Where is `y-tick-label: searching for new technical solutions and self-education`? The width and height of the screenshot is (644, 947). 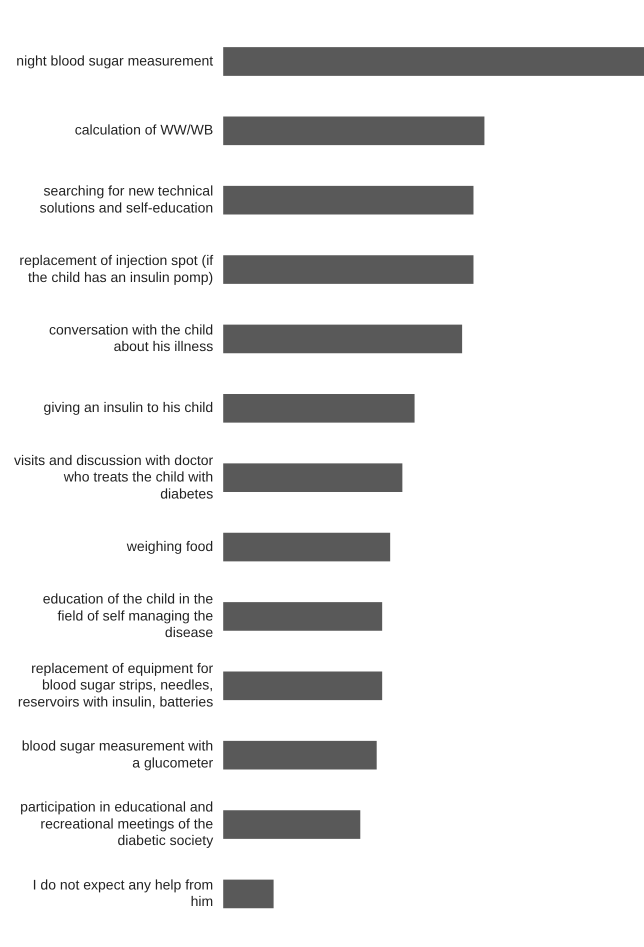 y-tick-label: searching for new technical solutions and self-education is located at coordinates (127, 199).